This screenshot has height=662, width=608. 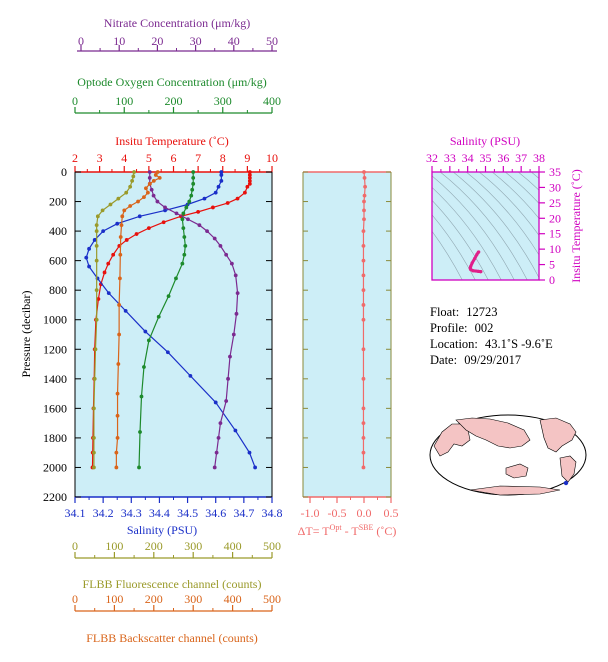 I want to click on oxygen-ticks: 0 100 200 300 400, so click(x=176, y=103).